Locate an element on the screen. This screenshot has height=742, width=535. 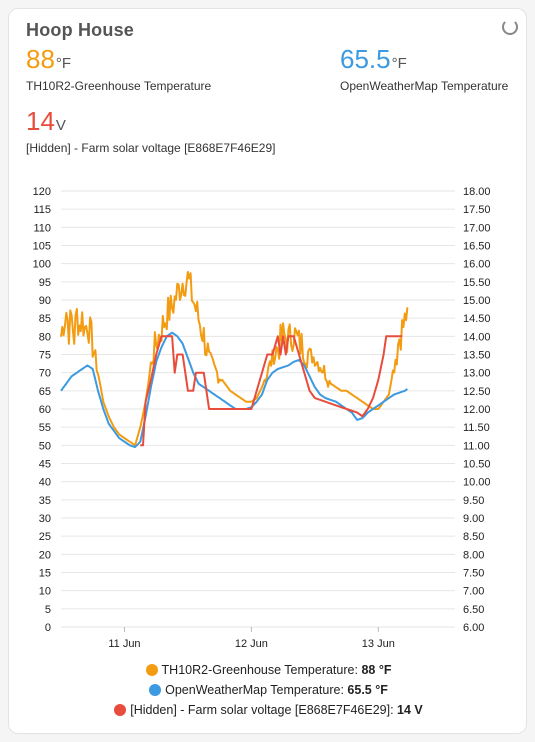
y-left-tick-label: 80 is located at coordinates (45, 337).